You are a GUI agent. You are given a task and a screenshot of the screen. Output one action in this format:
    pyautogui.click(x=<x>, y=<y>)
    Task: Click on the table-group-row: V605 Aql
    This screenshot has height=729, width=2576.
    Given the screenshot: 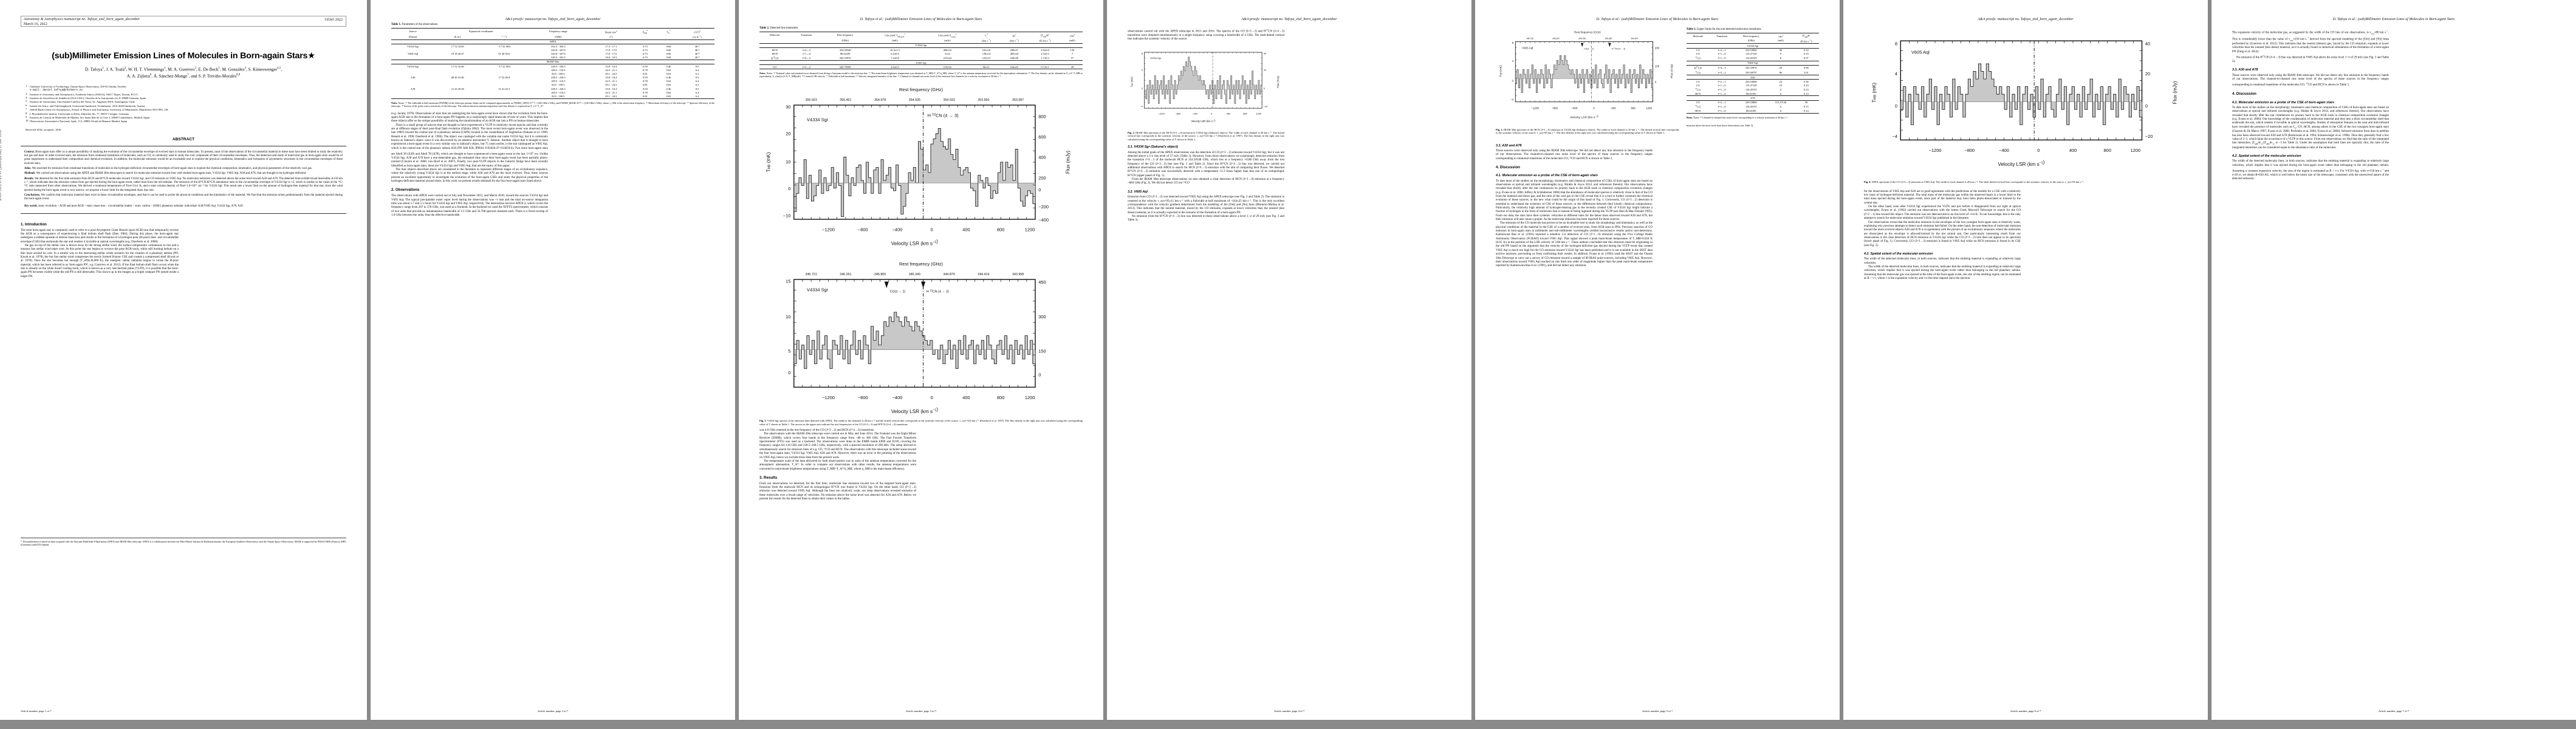 What is the action you would take?
    pyautogui.click(x=921, y=63)
    